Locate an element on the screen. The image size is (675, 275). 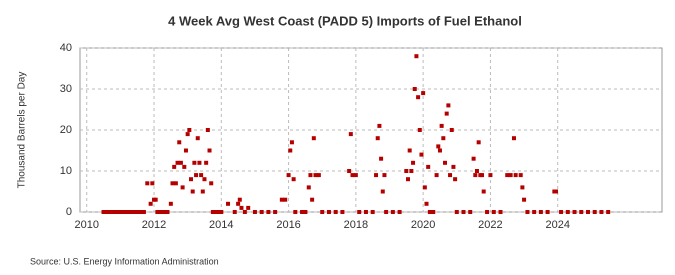
x-tick-label: 2024 is located at coordinates (557, 225).